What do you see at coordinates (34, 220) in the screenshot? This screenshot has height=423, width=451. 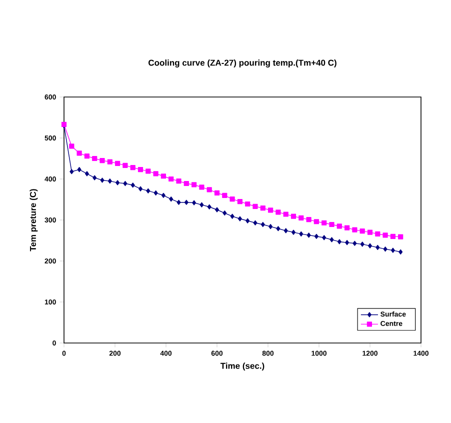 I see `y-axis-title: Tem preture (C)` at bounding box center [34, 220].